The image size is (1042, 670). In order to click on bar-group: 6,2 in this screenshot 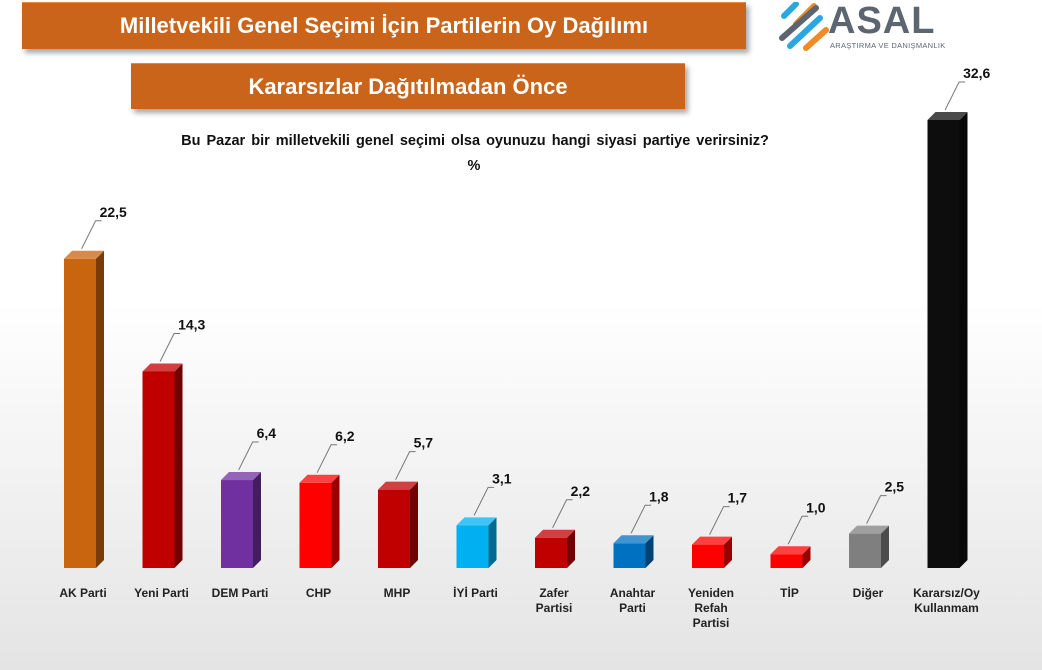, I will do `click(327, 498)`.